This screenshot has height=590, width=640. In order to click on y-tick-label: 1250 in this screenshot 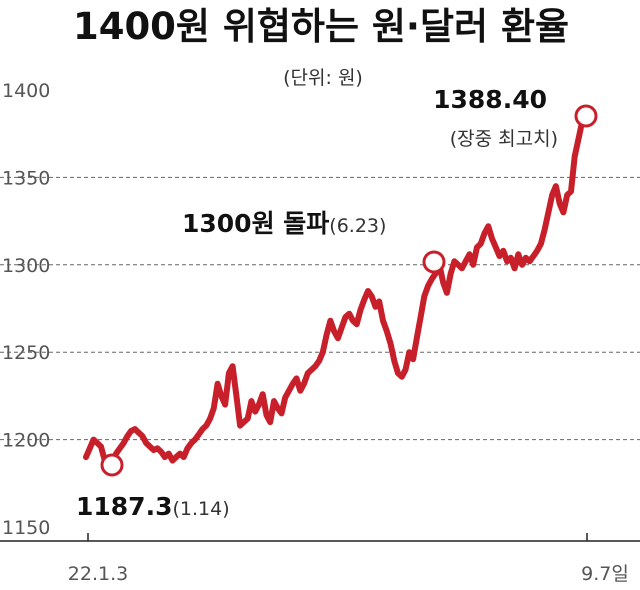, I will do `click(26, 353)`.